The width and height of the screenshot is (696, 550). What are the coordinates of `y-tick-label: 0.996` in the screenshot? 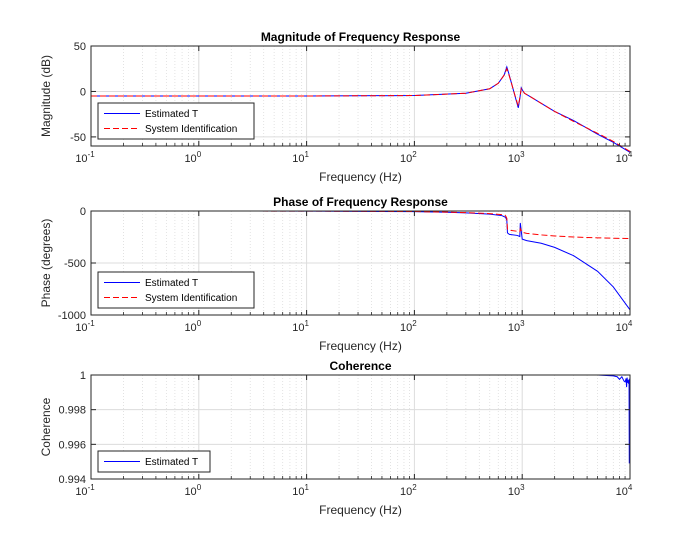 It's located at (72, 445).